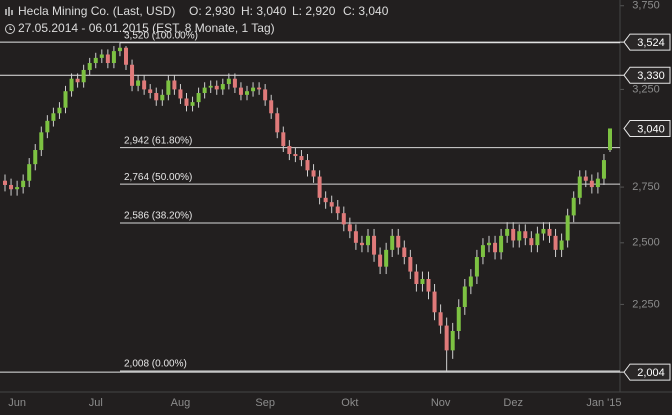  Describe the element at coordinates (161, 35) in the screenshot. I see `fib-label: 3,520 (100.00%)` at that location.